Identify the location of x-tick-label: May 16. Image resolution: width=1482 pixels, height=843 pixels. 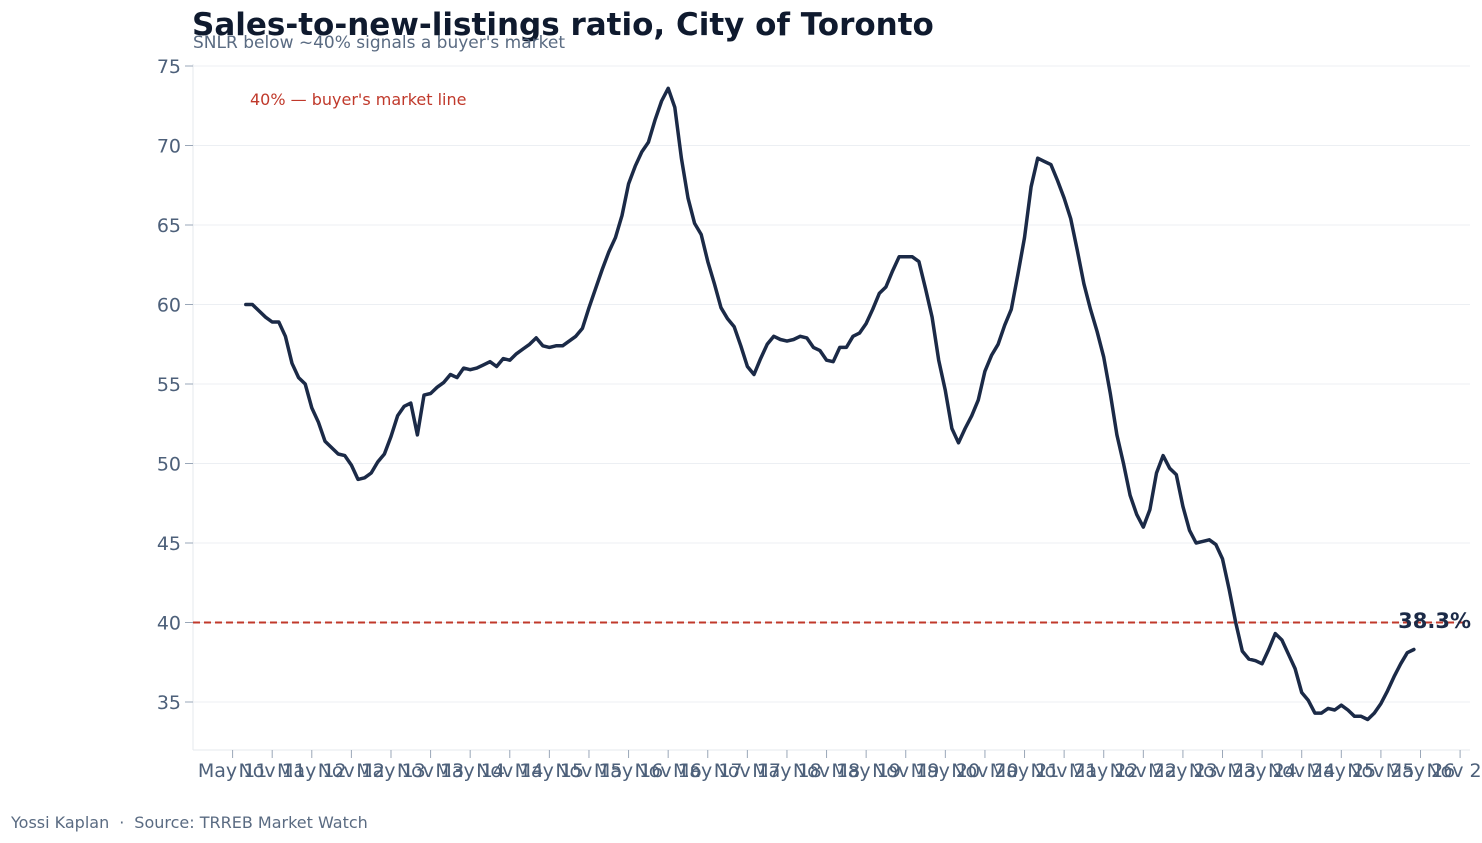
(629, 771).